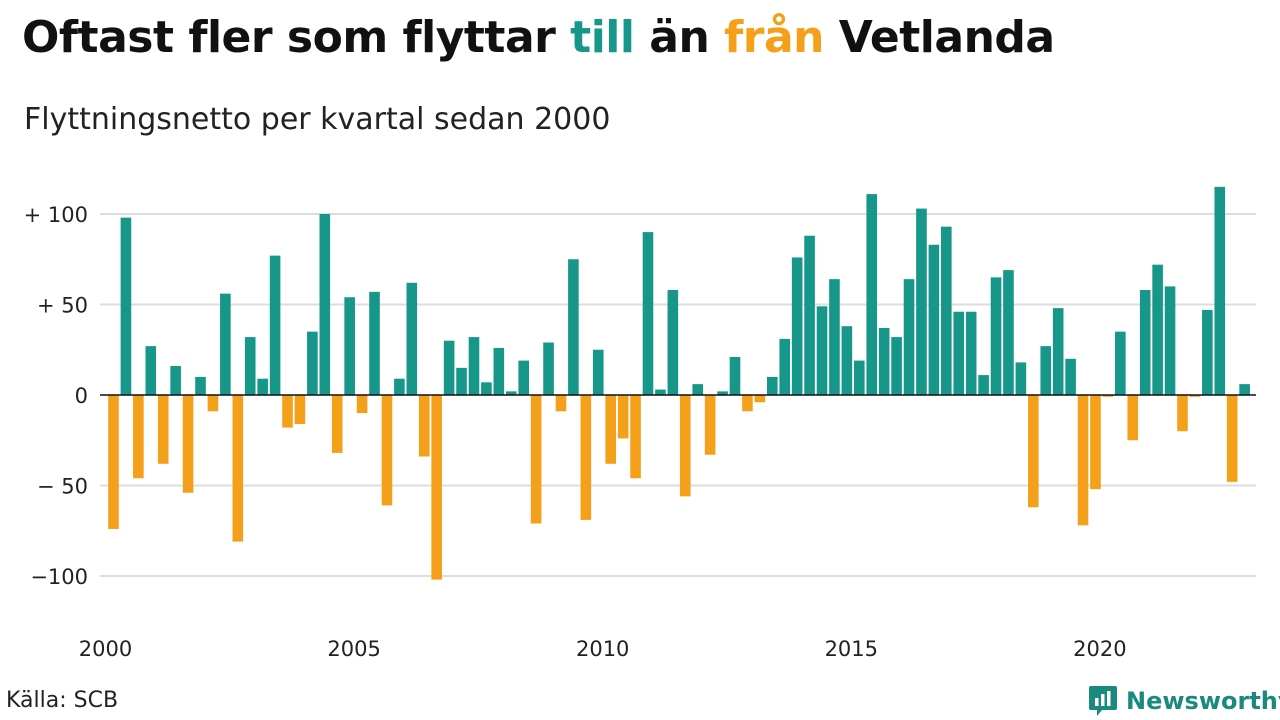  Describe the element at coordinates (62, 487) in the screenshot. I see `y-tick-label: − 50` at that location.